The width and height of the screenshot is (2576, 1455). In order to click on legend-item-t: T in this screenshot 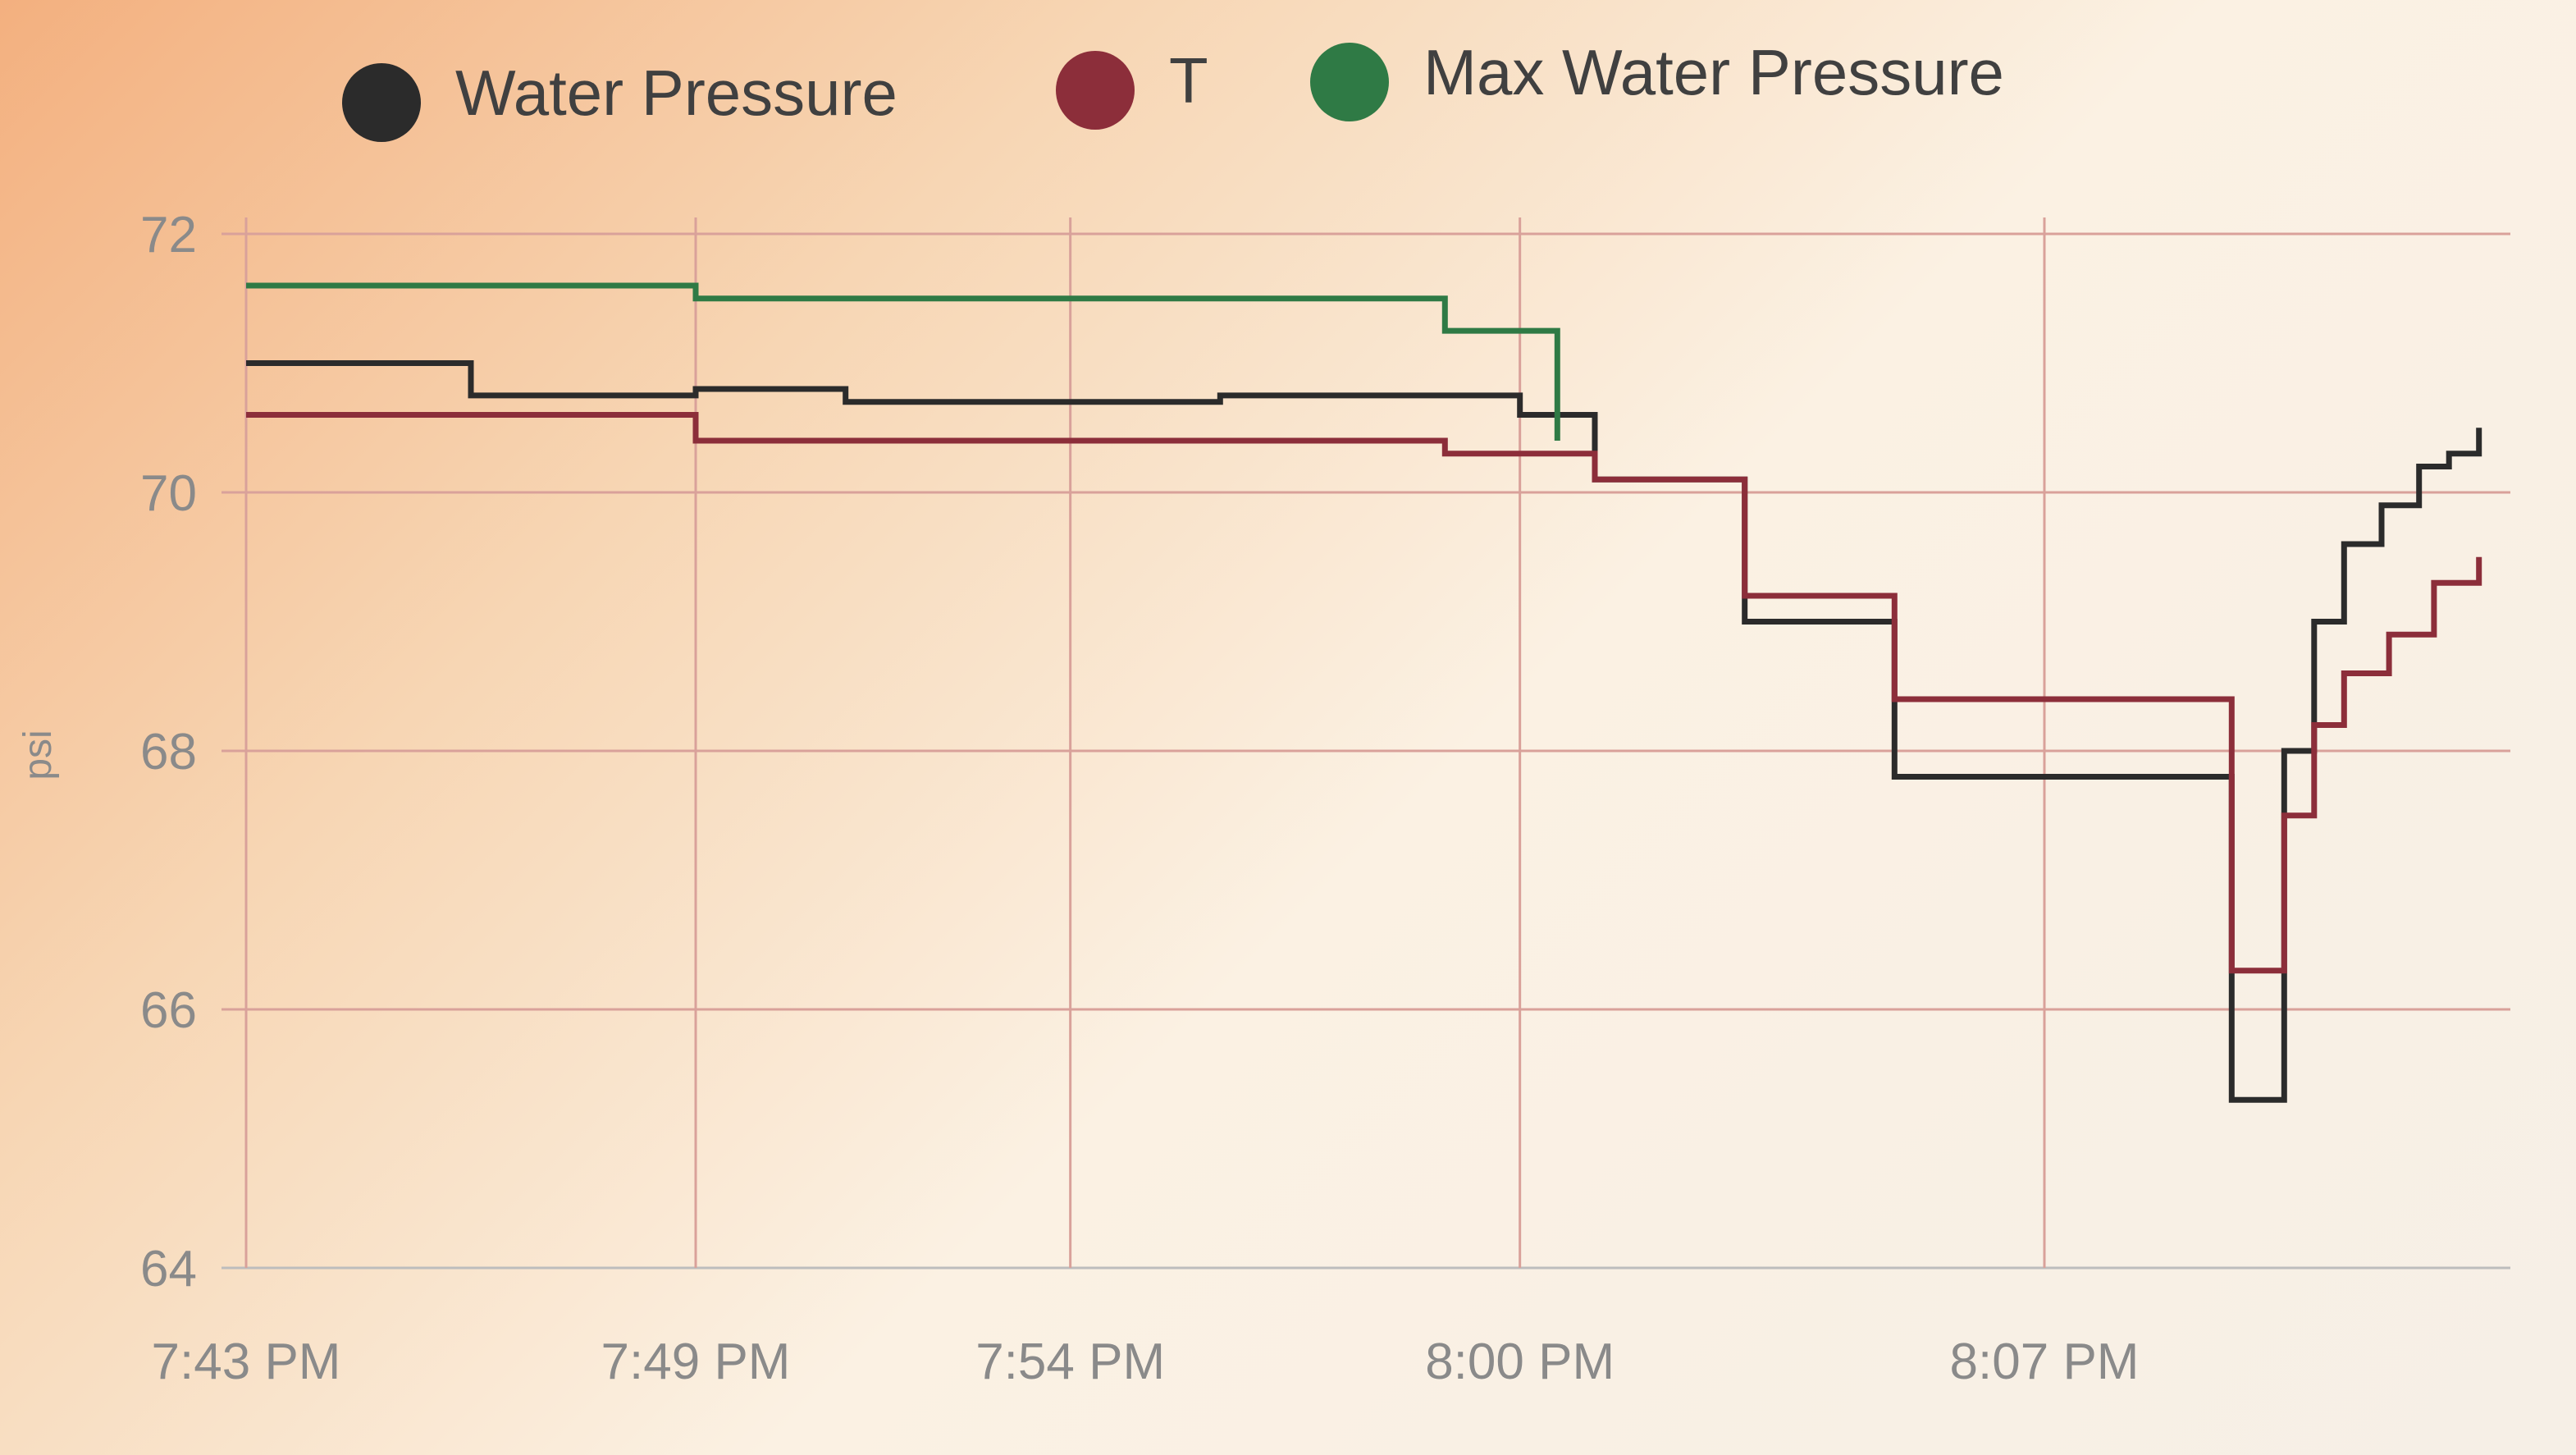, I will do `click(1132, 87)`.